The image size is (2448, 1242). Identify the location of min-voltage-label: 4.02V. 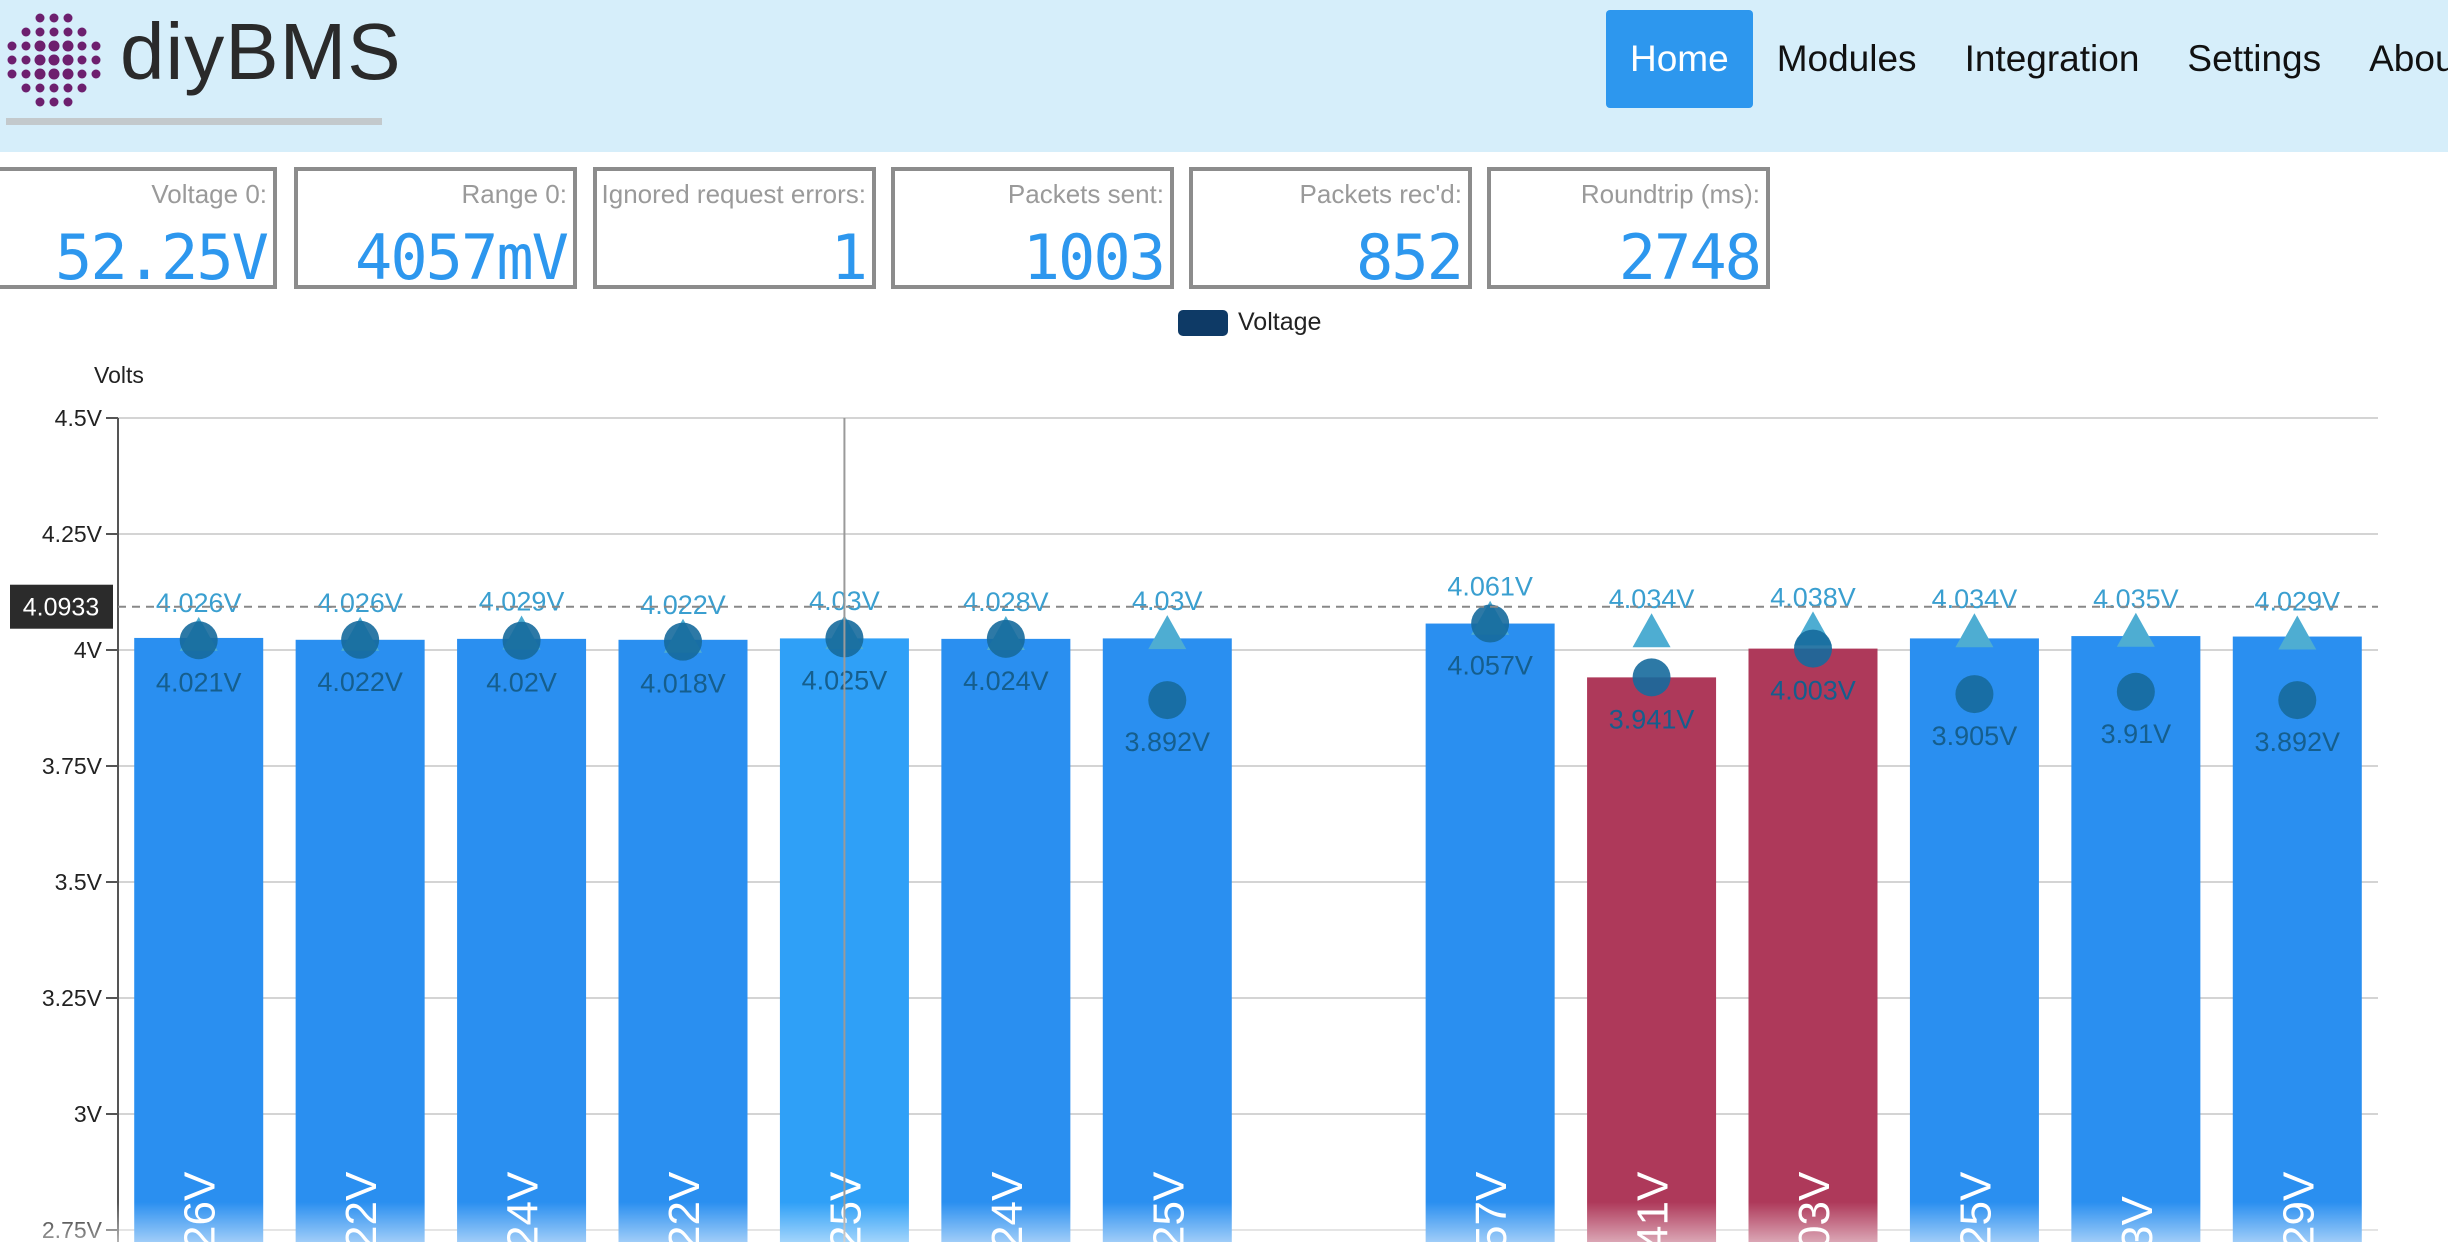
(521, 683).